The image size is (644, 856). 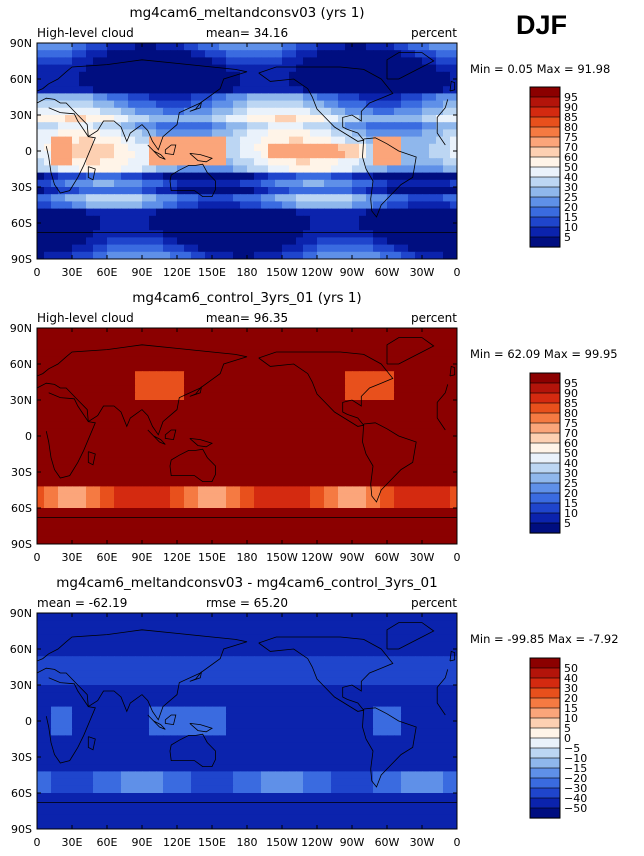 What do you see at coordinates (540, 69) in the screenshot?
I see `min-max-label: Min = 0.05 Max = 91.98` at bounding box center [540, 69].